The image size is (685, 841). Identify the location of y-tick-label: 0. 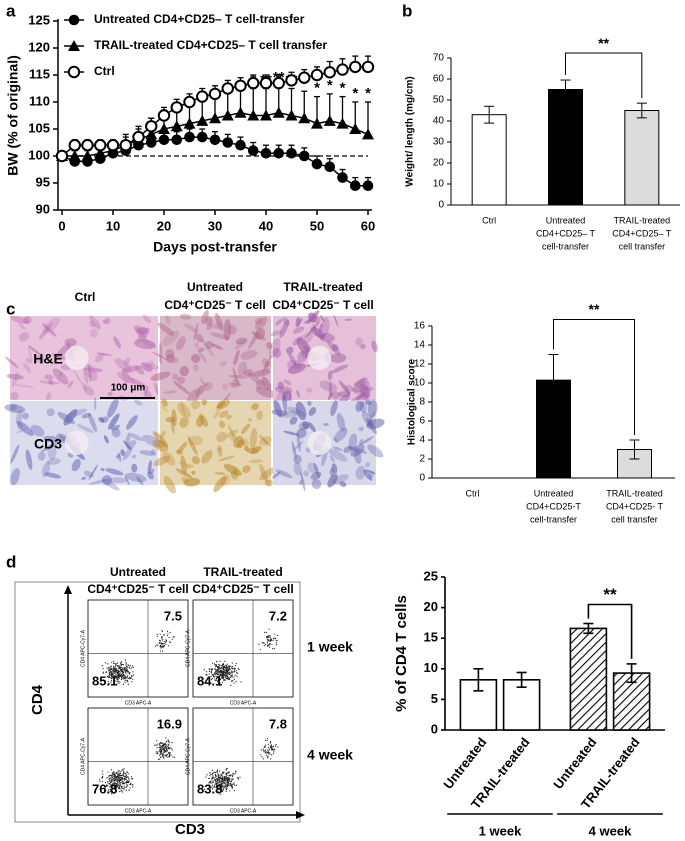
(441, 205).